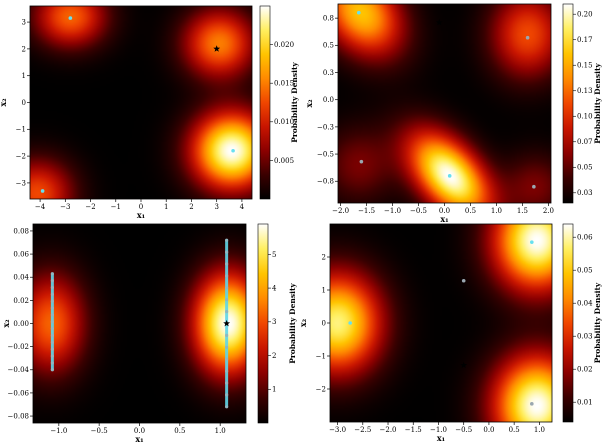  I want to click on colorbar-tick-label: 0.20, so click(585, 15).